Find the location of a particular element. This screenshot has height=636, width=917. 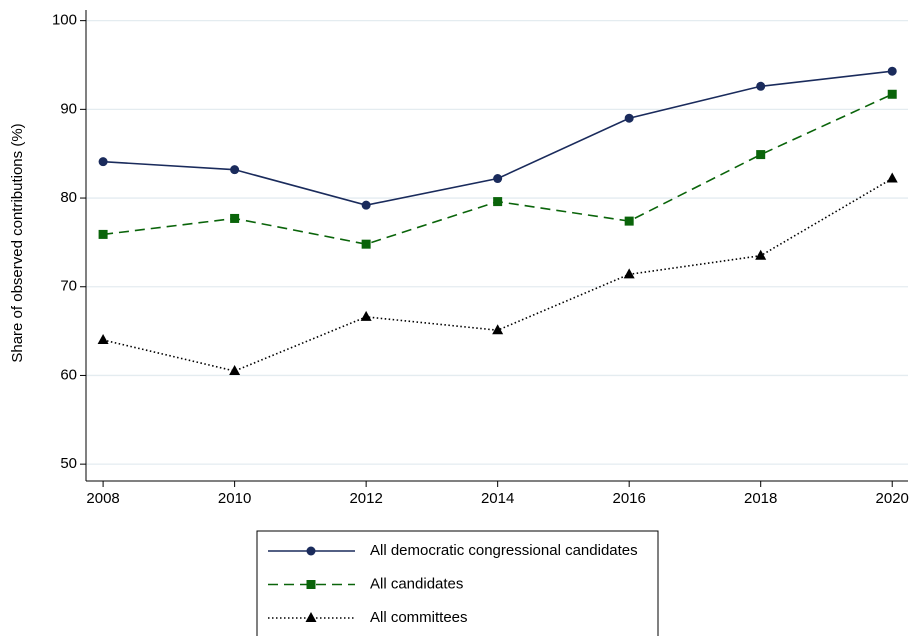

x-tick-label: 2014 is located at coordinates (497, 498).